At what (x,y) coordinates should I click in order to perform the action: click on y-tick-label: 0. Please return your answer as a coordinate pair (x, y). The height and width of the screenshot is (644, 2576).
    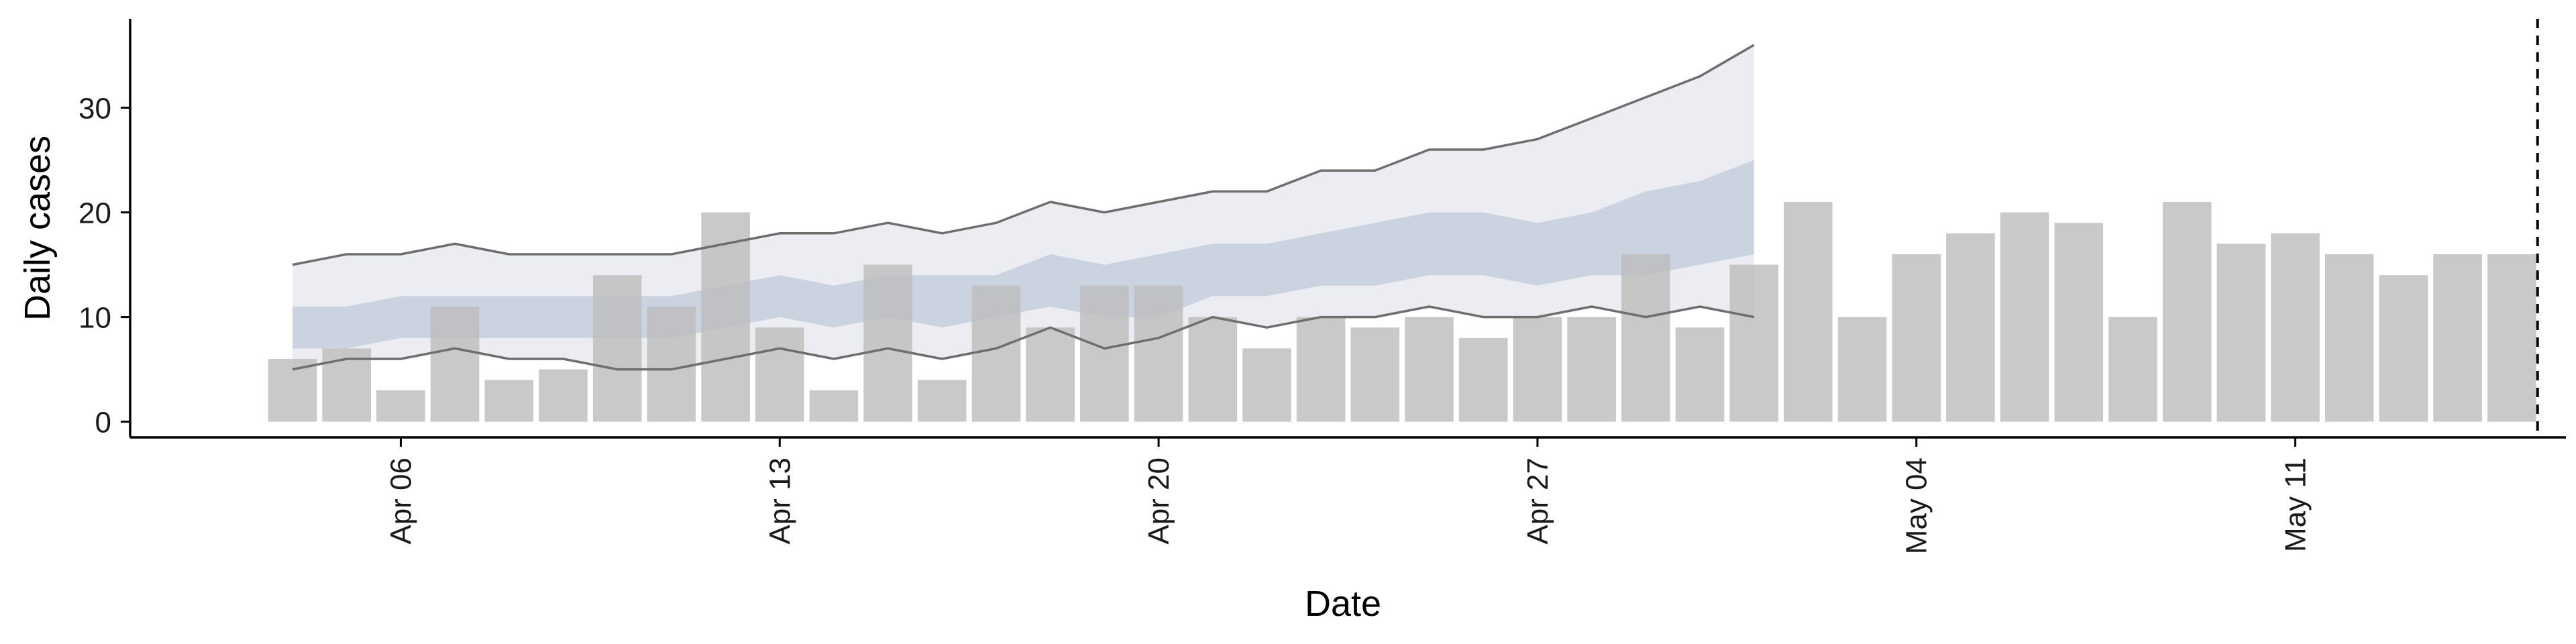
    Looking at the image, I should click on (103, 423).